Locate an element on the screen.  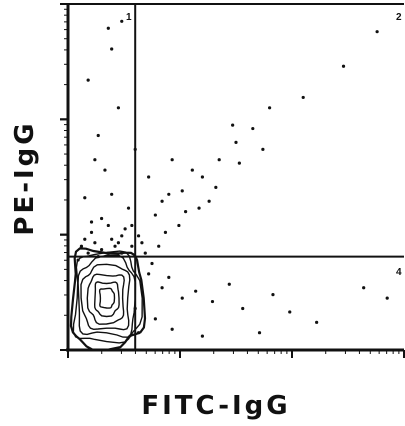
x-axis-title: FITC-IgG is located at coordinates (215, 406).